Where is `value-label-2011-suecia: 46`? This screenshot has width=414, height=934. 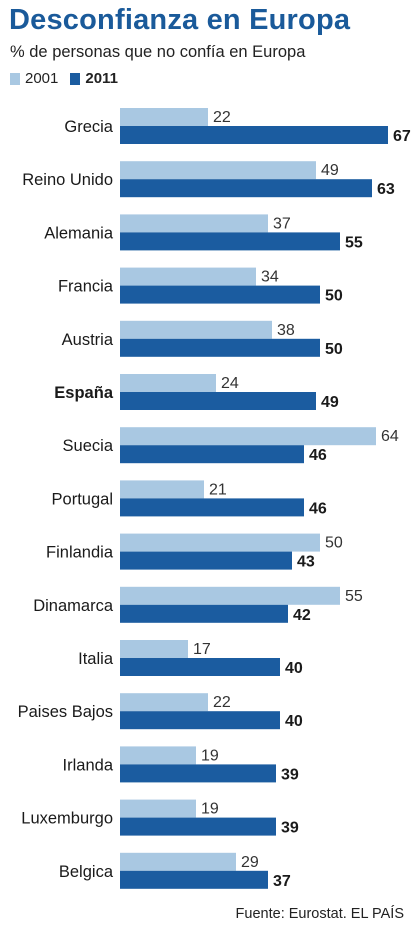
value-label-2011-suecia: 46 is located at coordinates (318, 455).